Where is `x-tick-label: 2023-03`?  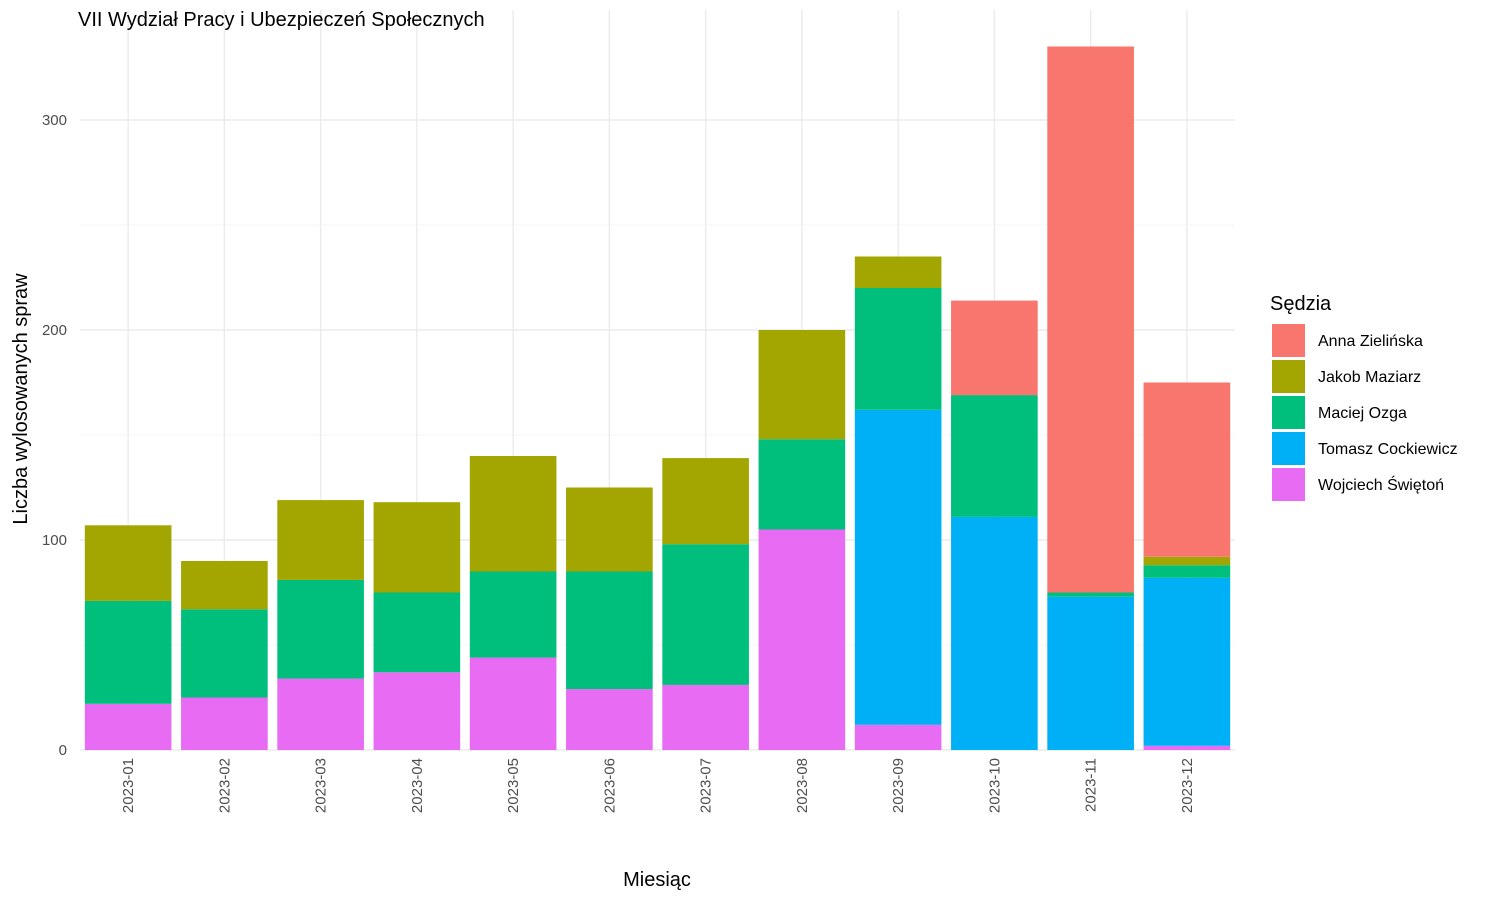 x-tick-label: 2023-03 is located at coordinates (321, 785).